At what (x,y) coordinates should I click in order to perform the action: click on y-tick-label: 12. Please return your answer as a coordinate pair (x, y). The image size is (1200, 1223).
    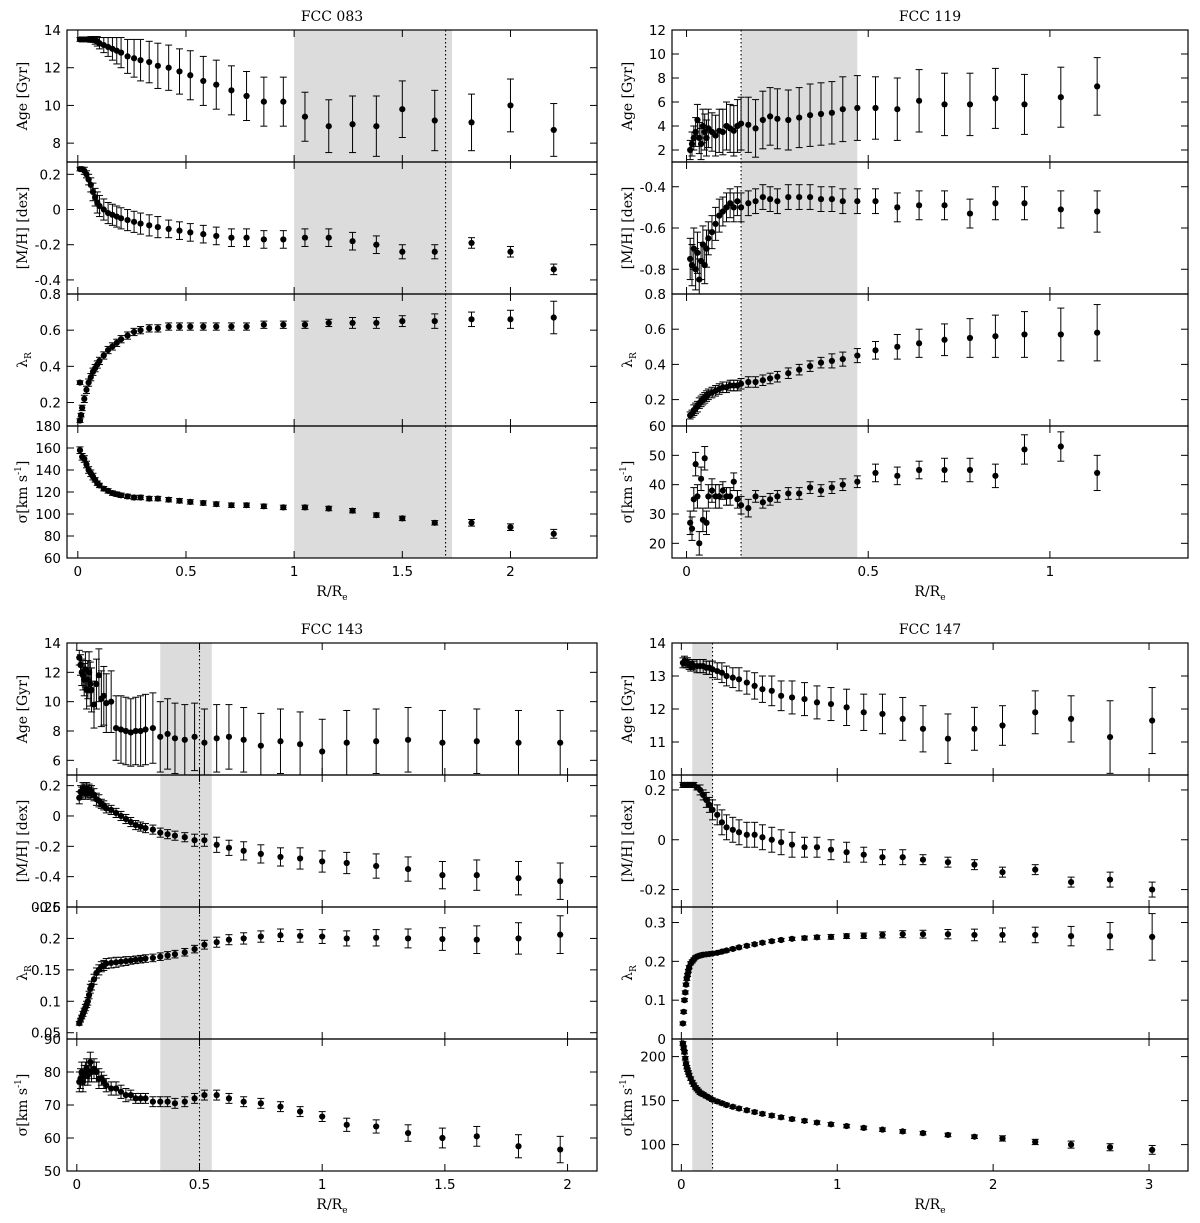
    Looking at the image, I should click on (52, 673).